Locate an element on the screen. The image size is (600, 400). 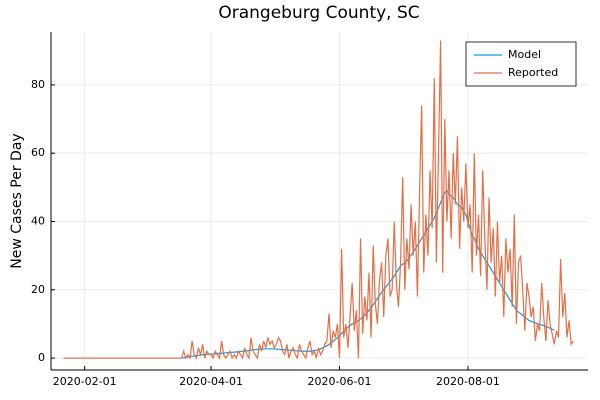
legend-label: Reported is located at coordinates (533, 72).